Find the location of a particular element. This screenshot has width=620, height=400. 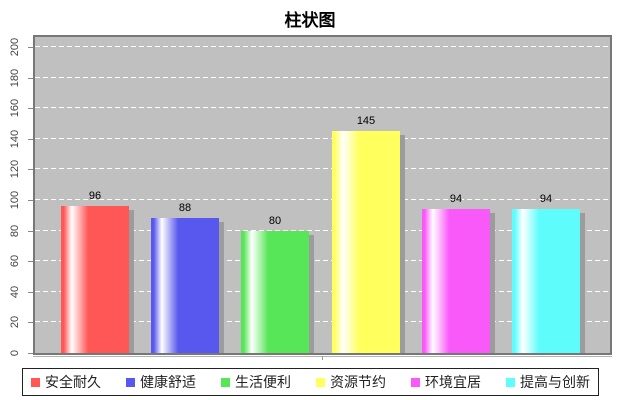

legend-item-环境宜居: 环境宜居 is located at coordinates (446, 382).